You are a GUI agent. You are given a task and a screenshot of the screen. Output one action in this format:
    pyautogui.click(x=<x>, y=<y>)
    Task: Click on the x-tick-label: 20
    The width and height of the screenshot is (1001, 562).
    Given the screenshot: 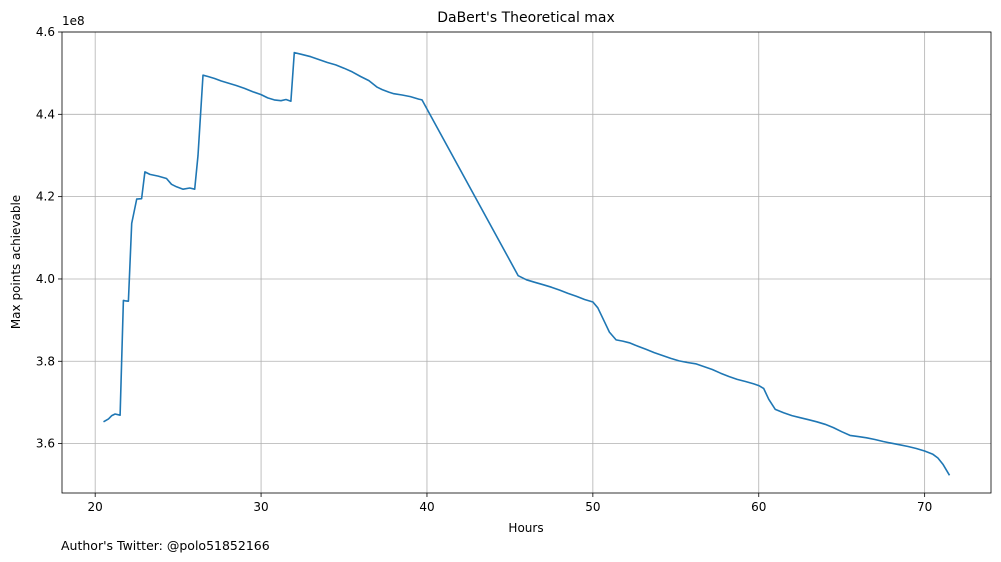 What is the action you would take?
    pyautogui.click(x=95, y=507)
    